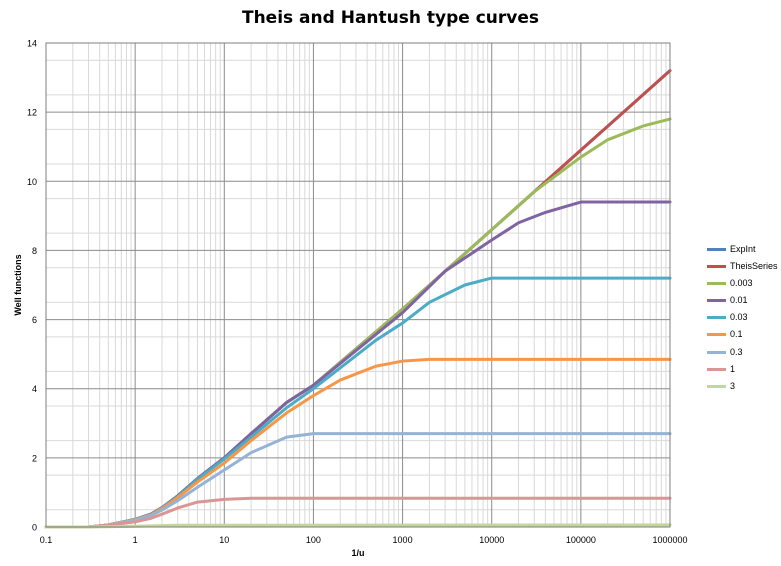 This screenshot has height=566, width=781. What do you see at coordinates (34, 251) in the screenshot?
I see `y-tick-label: 8` at bounding box center [34, 251].